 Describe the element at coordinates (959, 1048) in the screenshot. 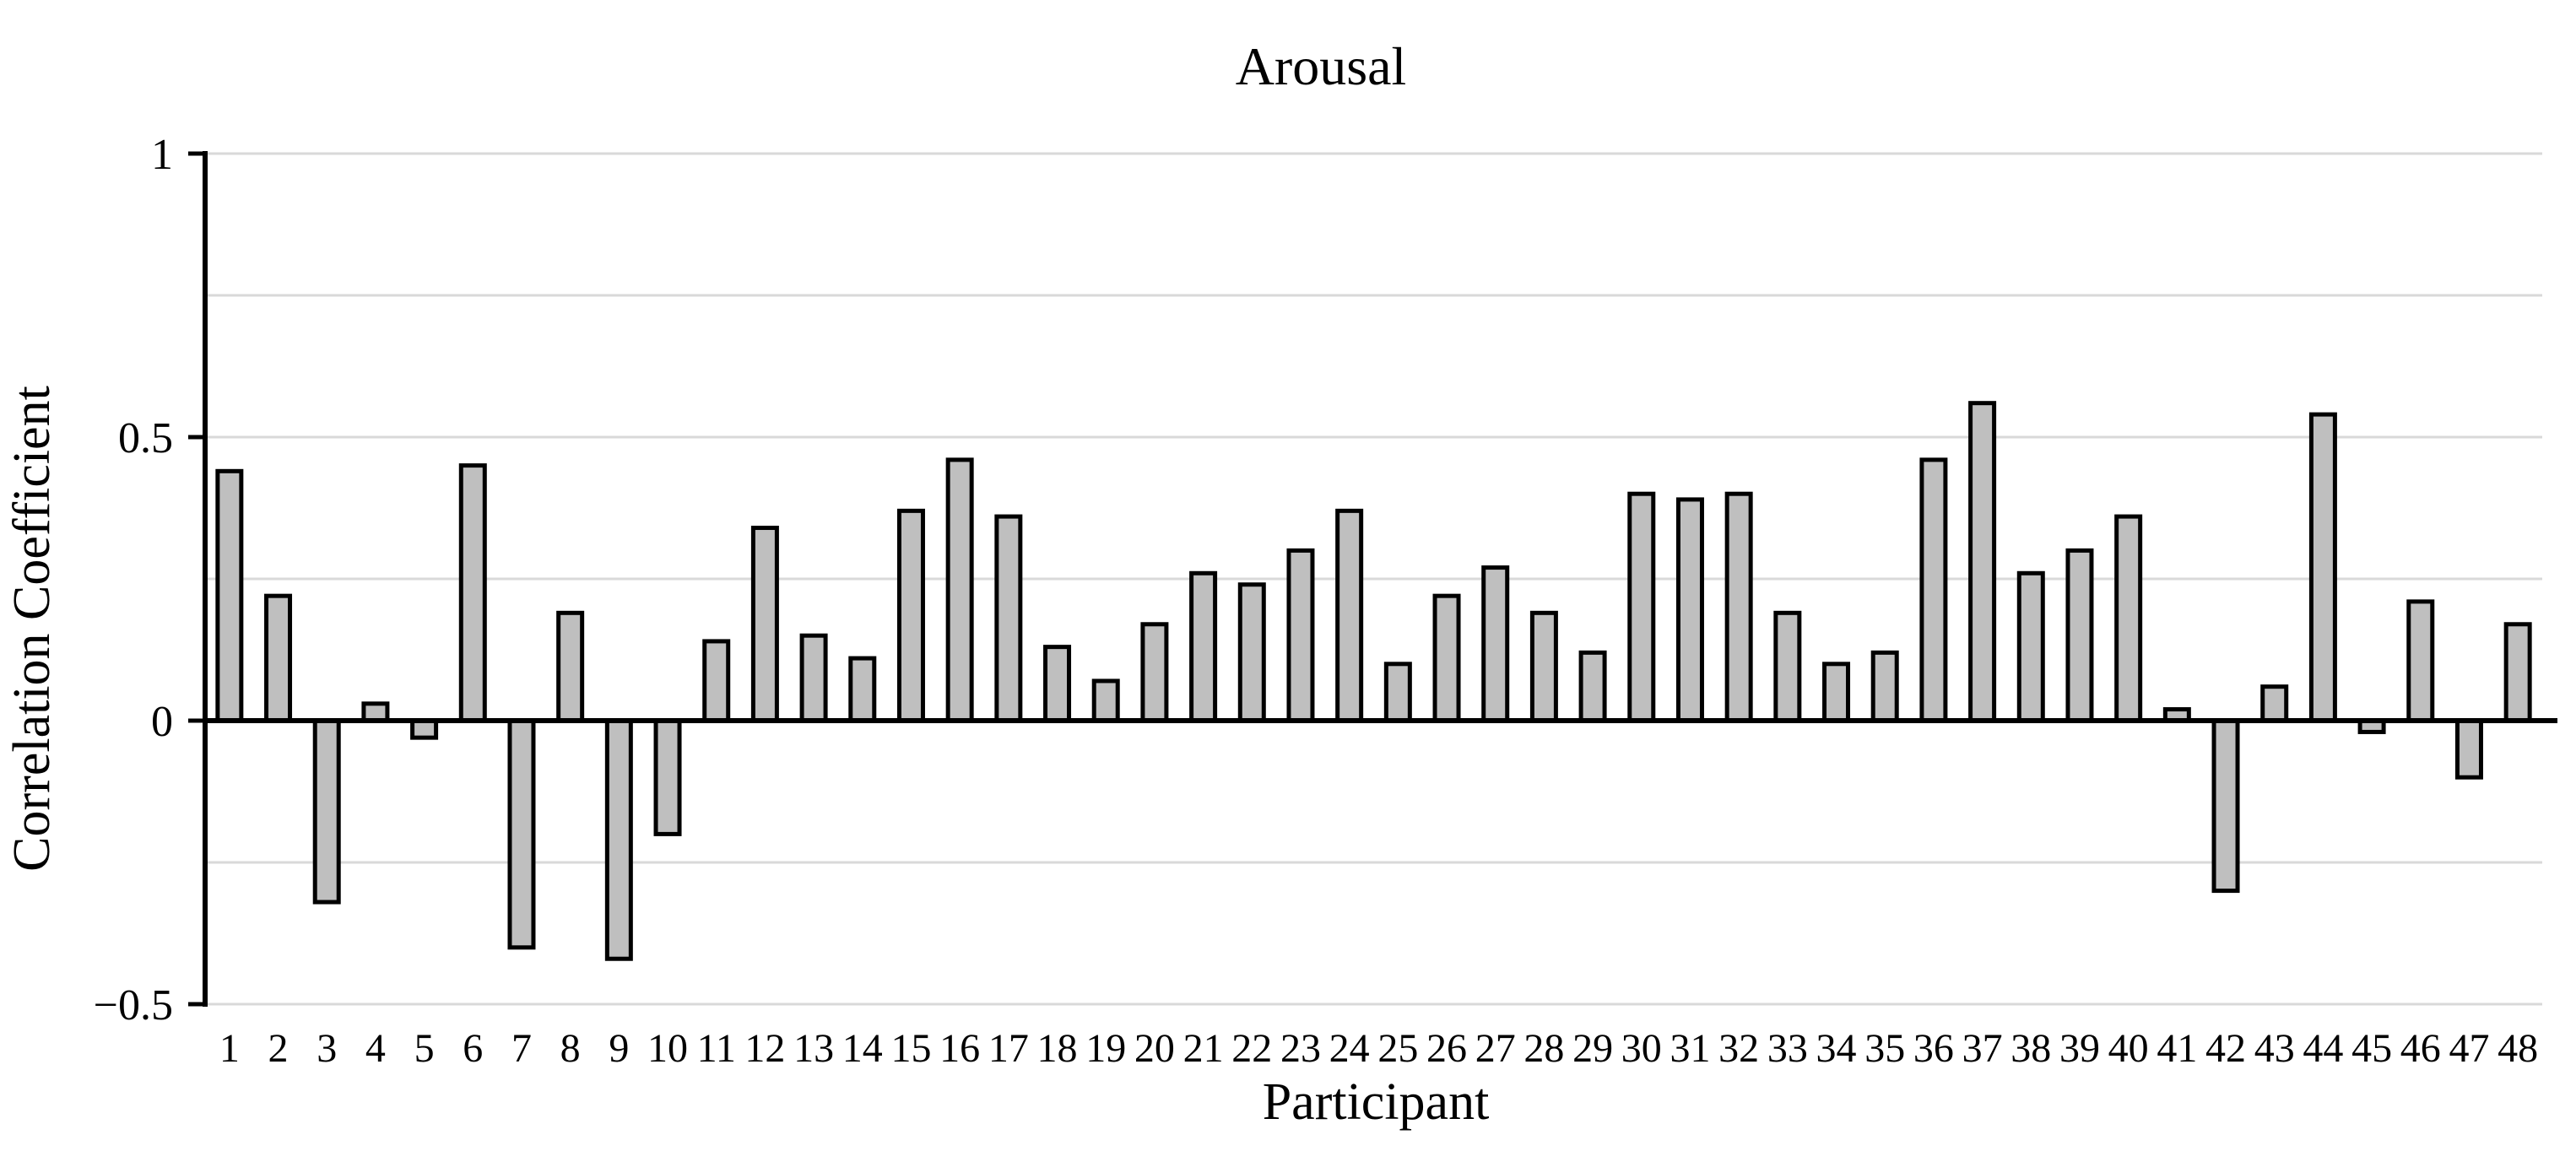

I see `x-tick-label-16: 16` at that location.